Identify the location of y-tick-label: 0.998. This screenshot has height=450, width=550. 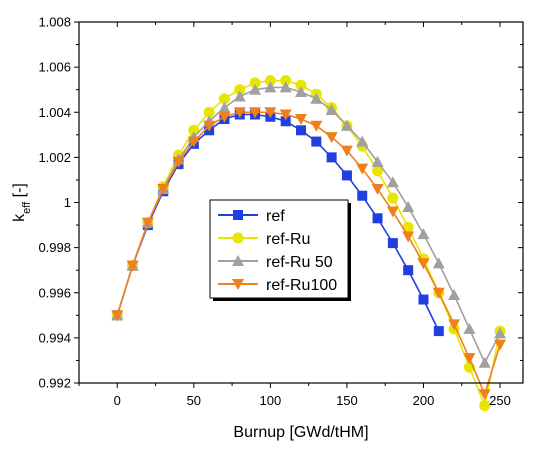
(54, 247).